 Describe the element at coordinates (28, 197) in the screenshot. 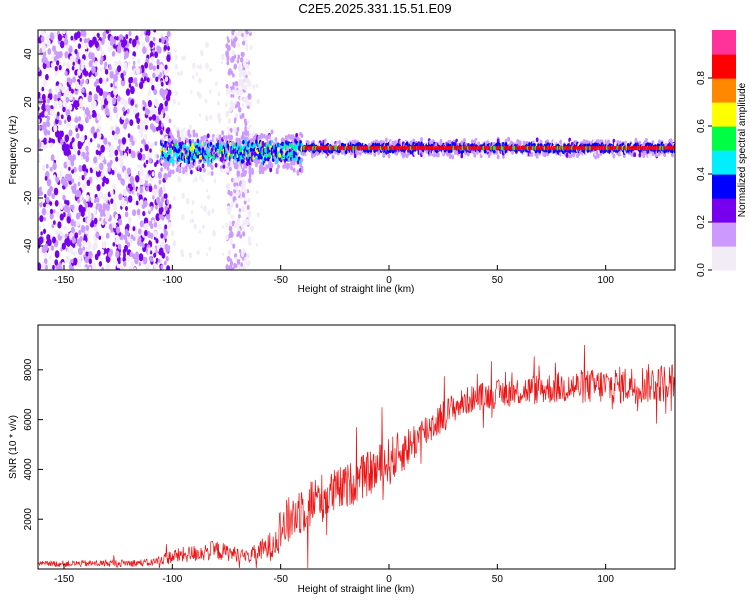

I see `y-tick-label: -20` at that location.